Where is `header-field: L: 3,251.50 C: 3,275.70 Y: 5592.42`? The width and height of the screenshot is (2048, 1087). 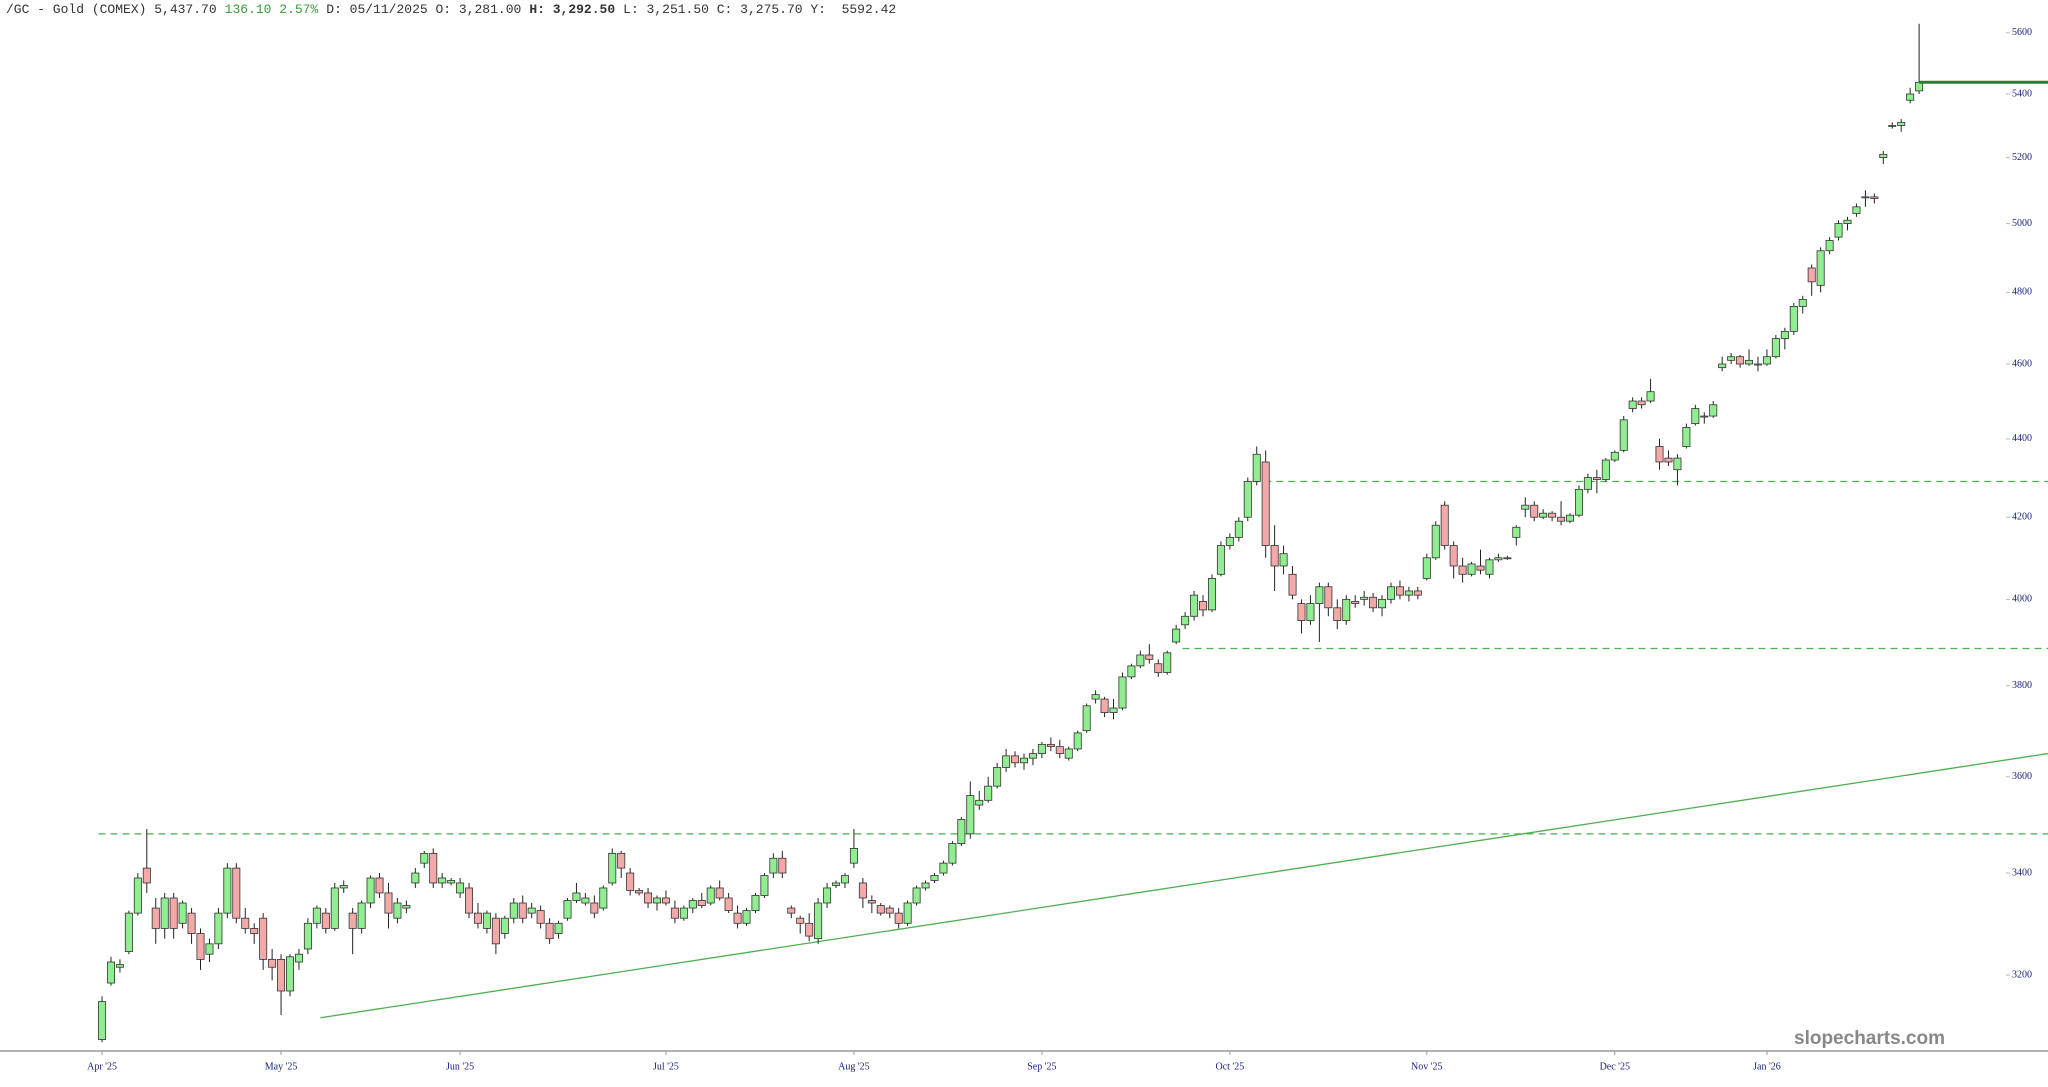 header-field: L: 3,251.50 C: 3,275.70 Y: 5592.42 is located at coordinates (760, 9).